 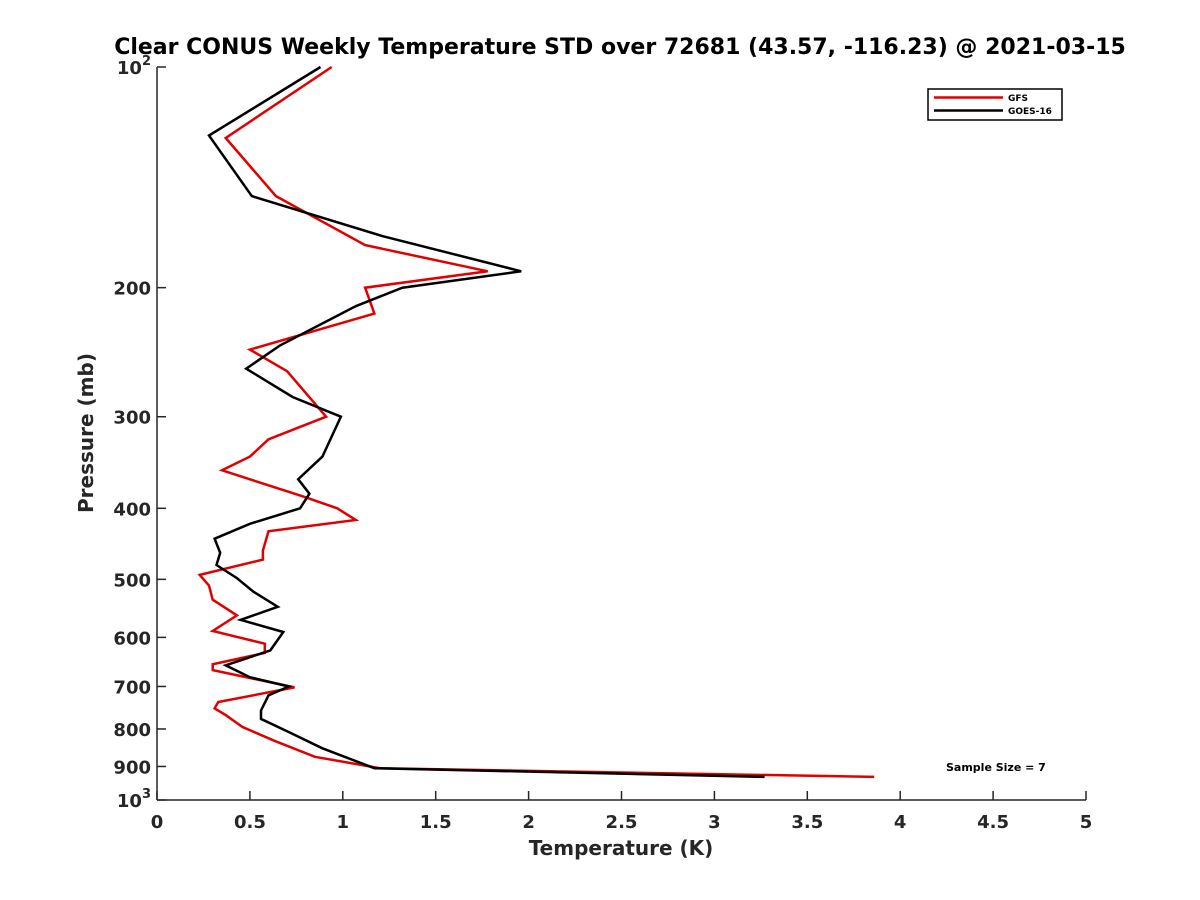 I want to click on legend-label-goes16: GOES-16, so click(x=1030, y=112).